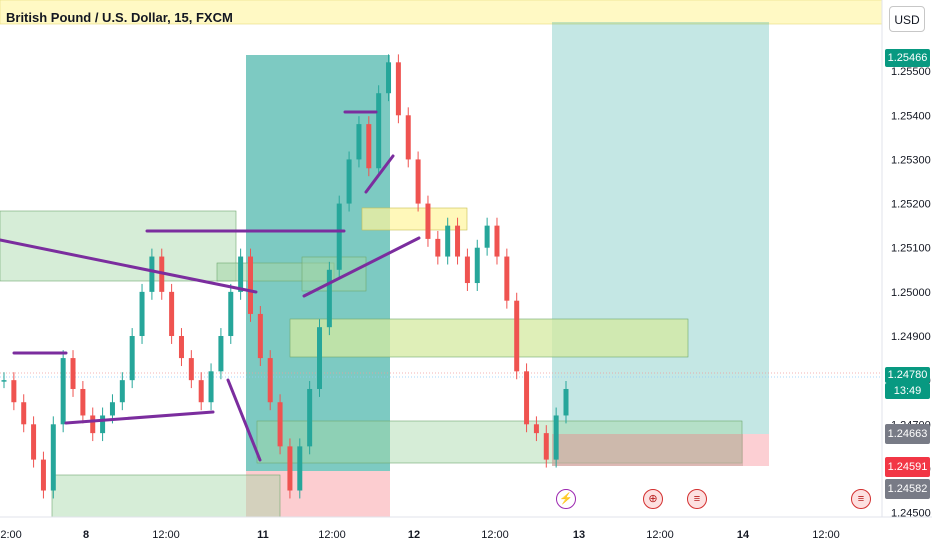  What do you see at coordinates (579, 535) in the screenshot?
I see `time-tick-label: 13` at bounding box center [579, 535].